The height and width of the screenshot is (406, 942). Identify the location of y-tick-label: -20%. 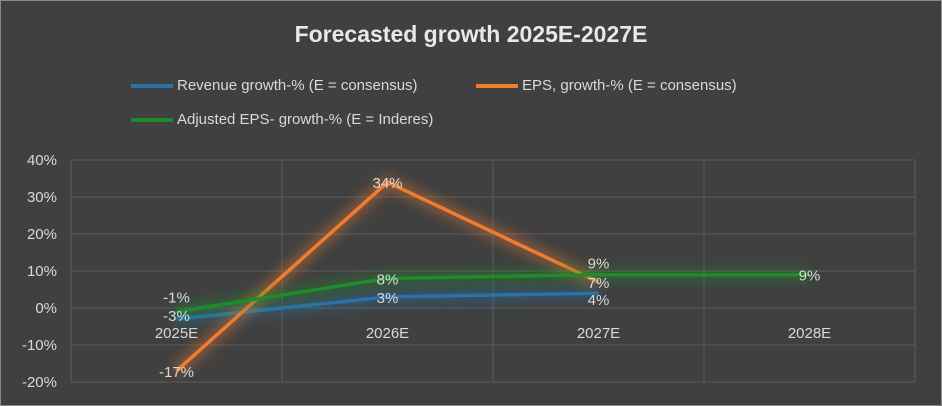
(39, 382).